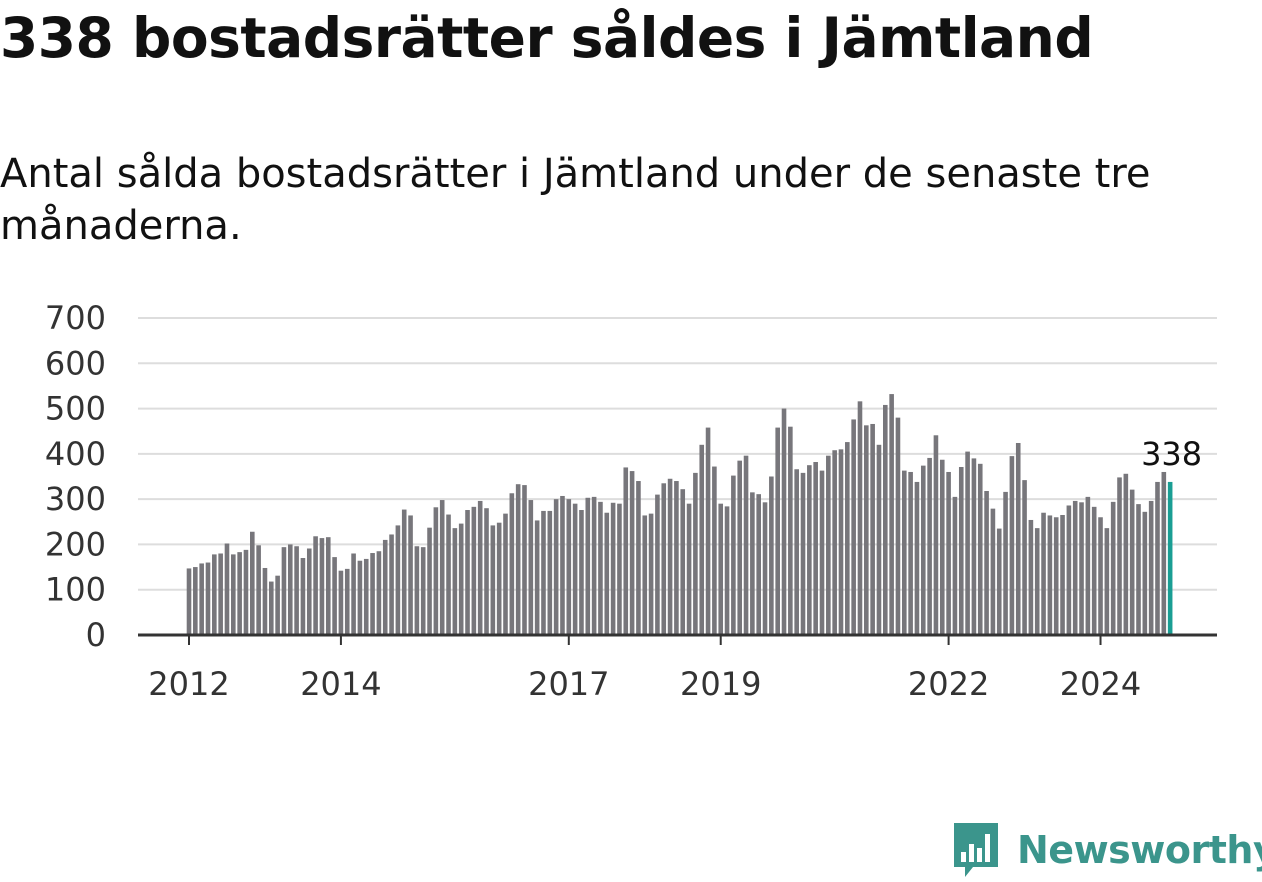 The height and width of the screenshot is (882, 1262). I want to click on y-tick-label: 600, so click(75, 363).